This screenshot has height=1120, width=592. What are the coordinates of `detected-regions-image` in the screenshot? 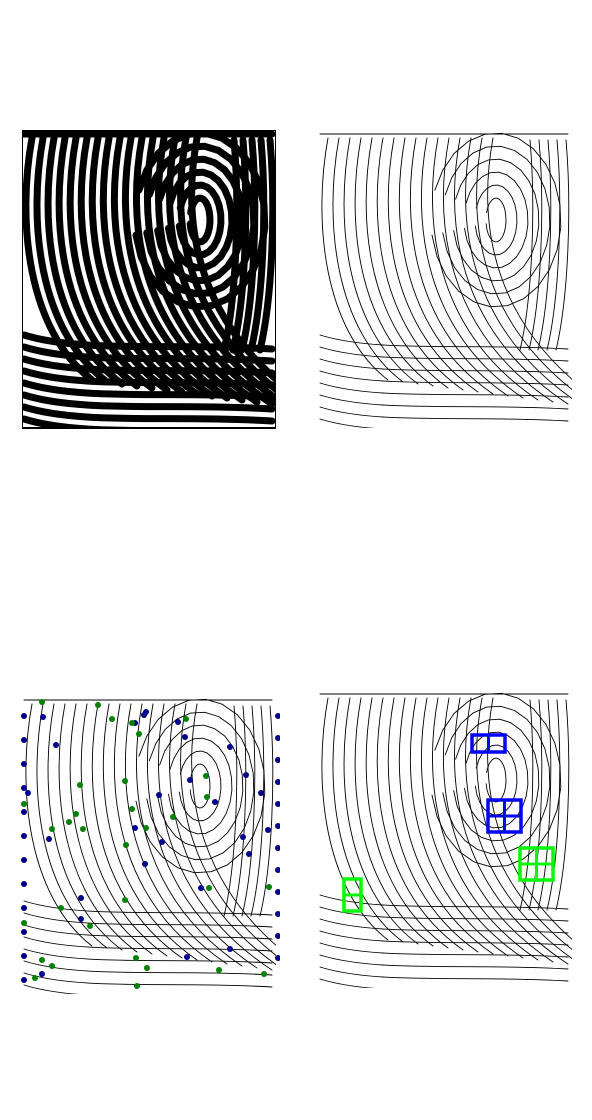 It's located at (445, 840).